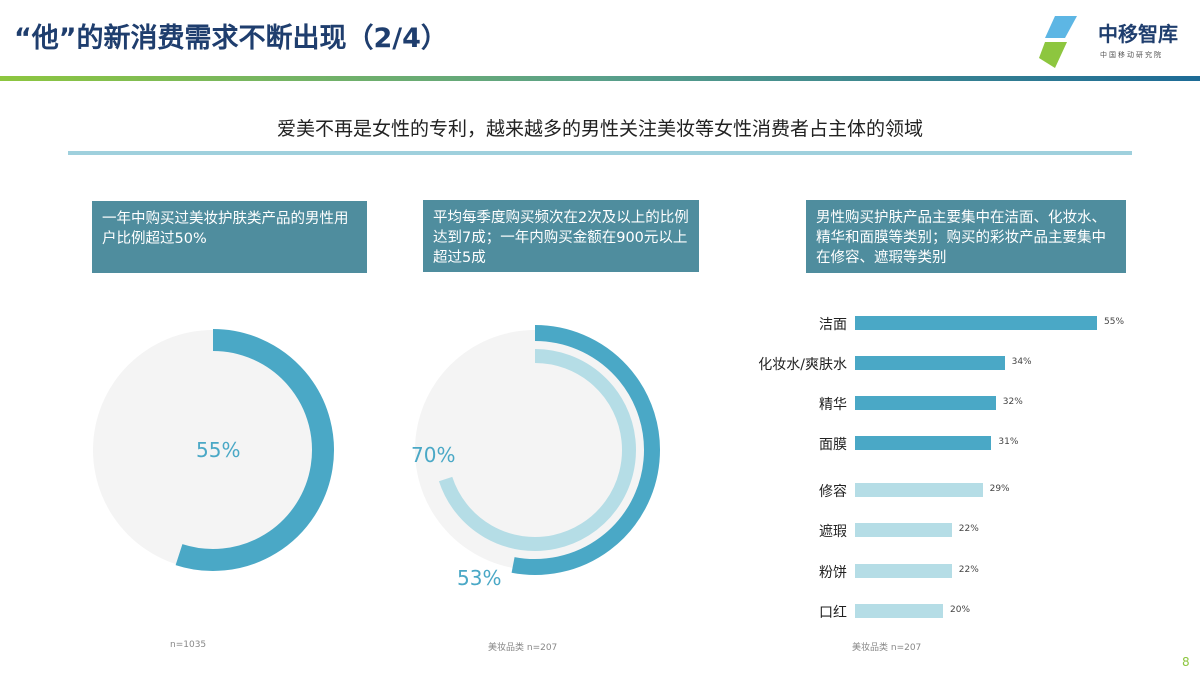 This screenshot has height=675, width=1200. I want to click on panel-1-note: n=1035, so click(188, 645).